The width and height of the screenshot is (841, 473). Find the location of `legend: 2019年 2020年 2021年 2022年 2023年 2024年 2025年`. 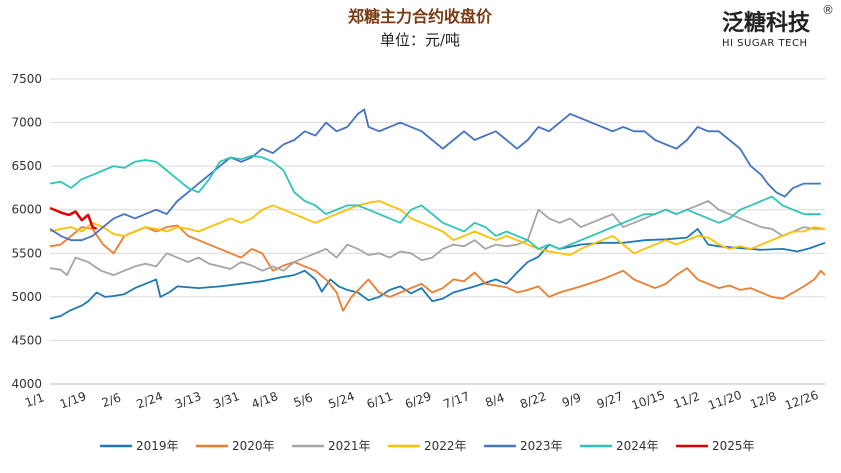

legend: 2019年 2020年 2021年 2022年 2023年 2024年 2025年 is located at coordinates (427, 446).